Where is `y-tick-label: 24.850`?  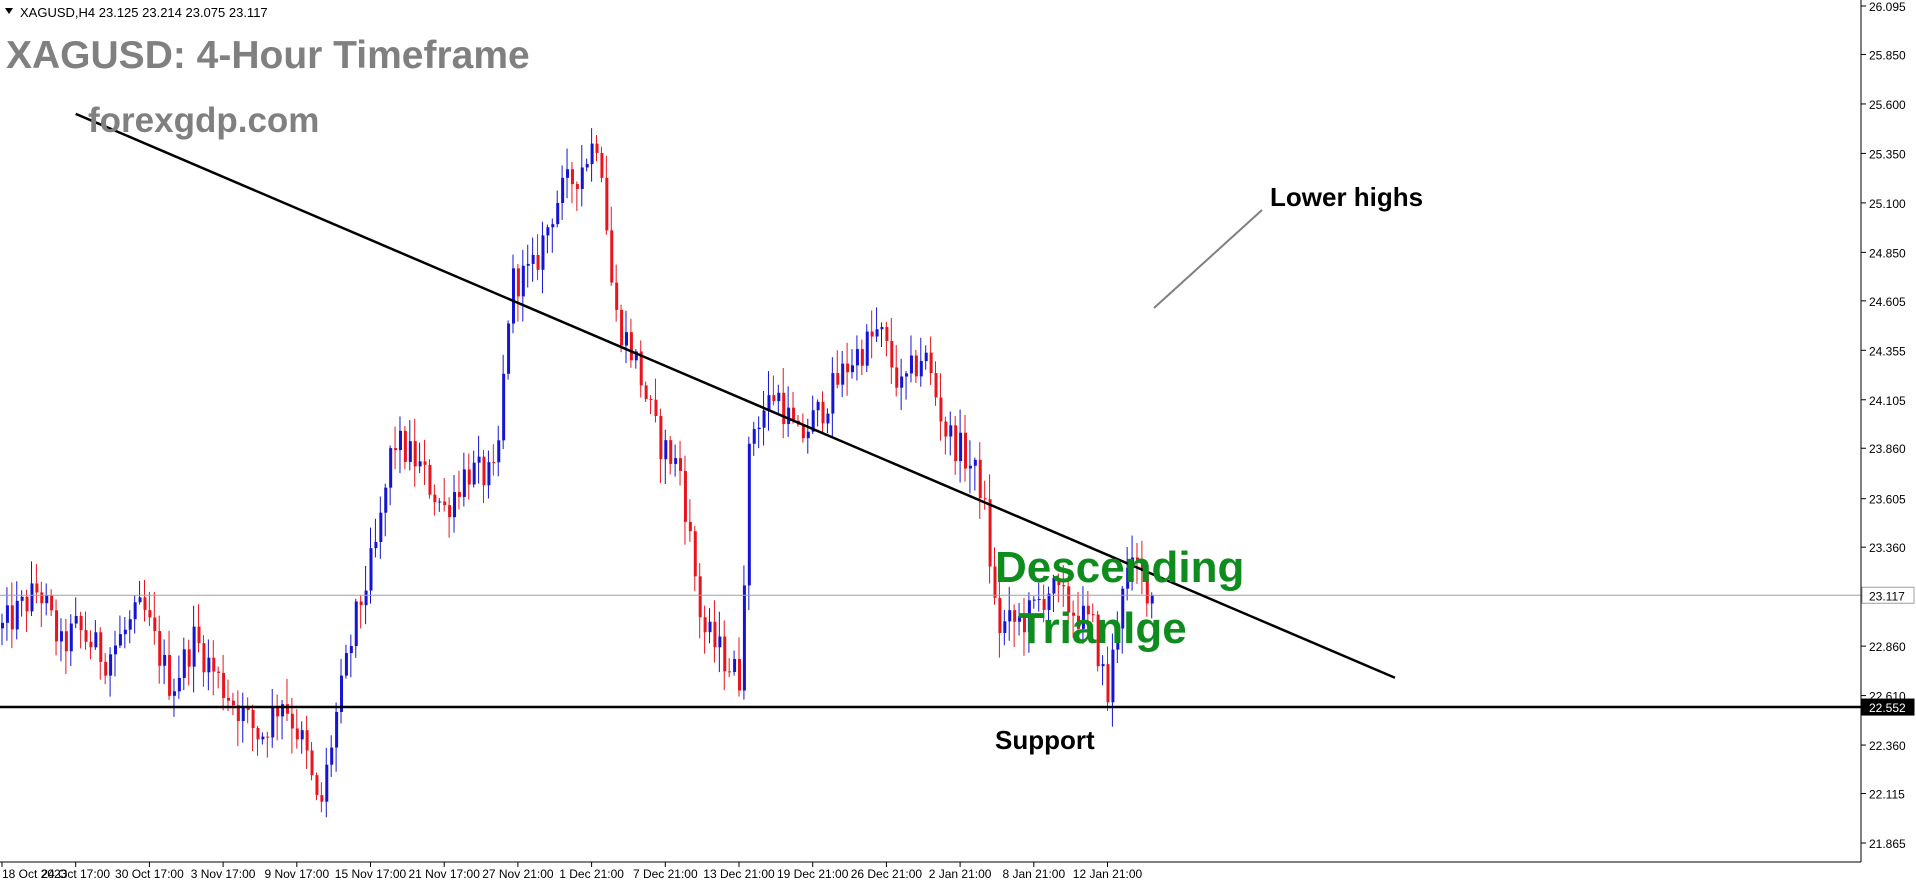
y-tick-label: 24.850 is located at coordinates (1887, 253).